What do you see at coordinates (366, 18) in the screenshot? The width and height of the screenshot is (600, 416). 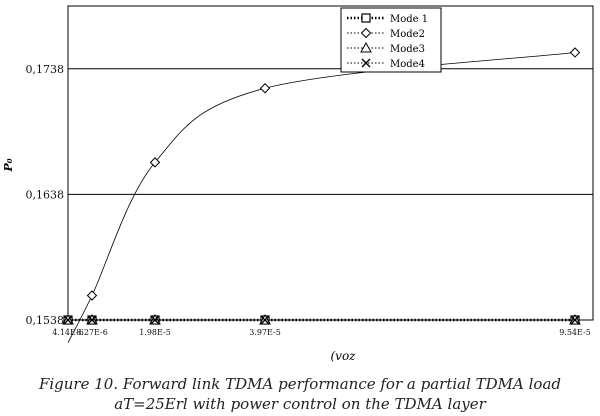 I see `data-point-square` at bounding box center [366, 18].